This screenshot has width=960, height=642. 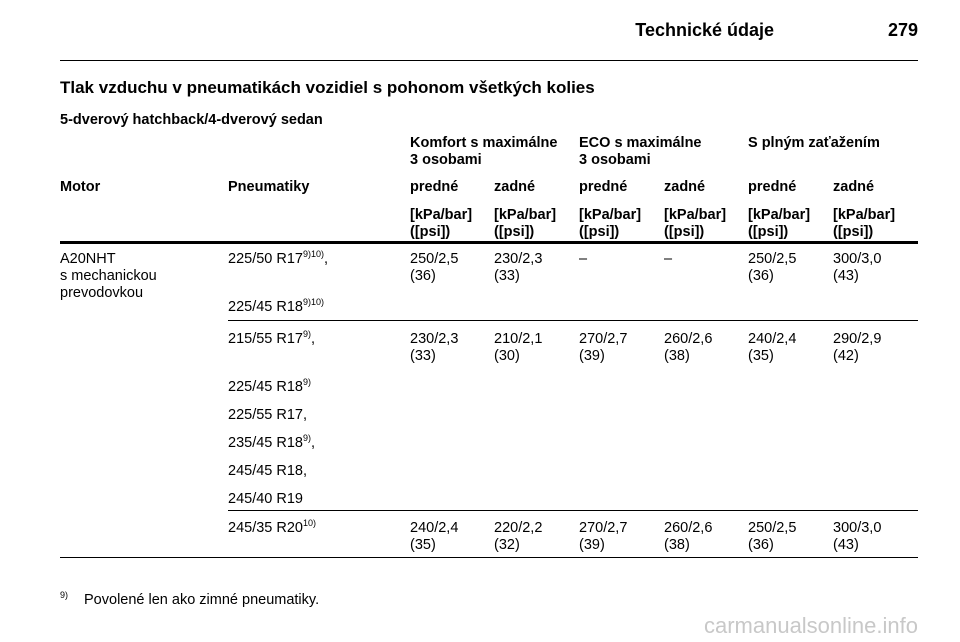 I want to click on tire: 225/45 R189)10), so click(x=276, y=306).